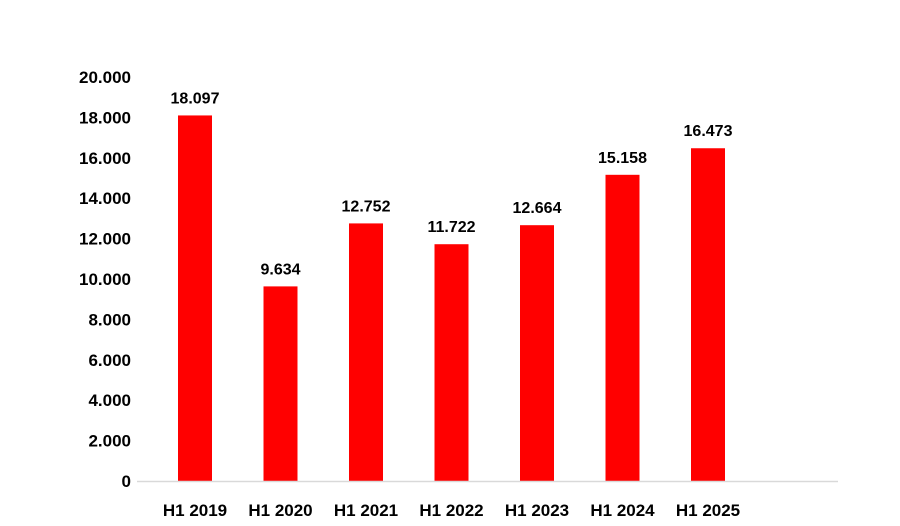 The height and width of the screenshot is (526, 900). I want to click on data-label: 12.752, so click(366, 206).